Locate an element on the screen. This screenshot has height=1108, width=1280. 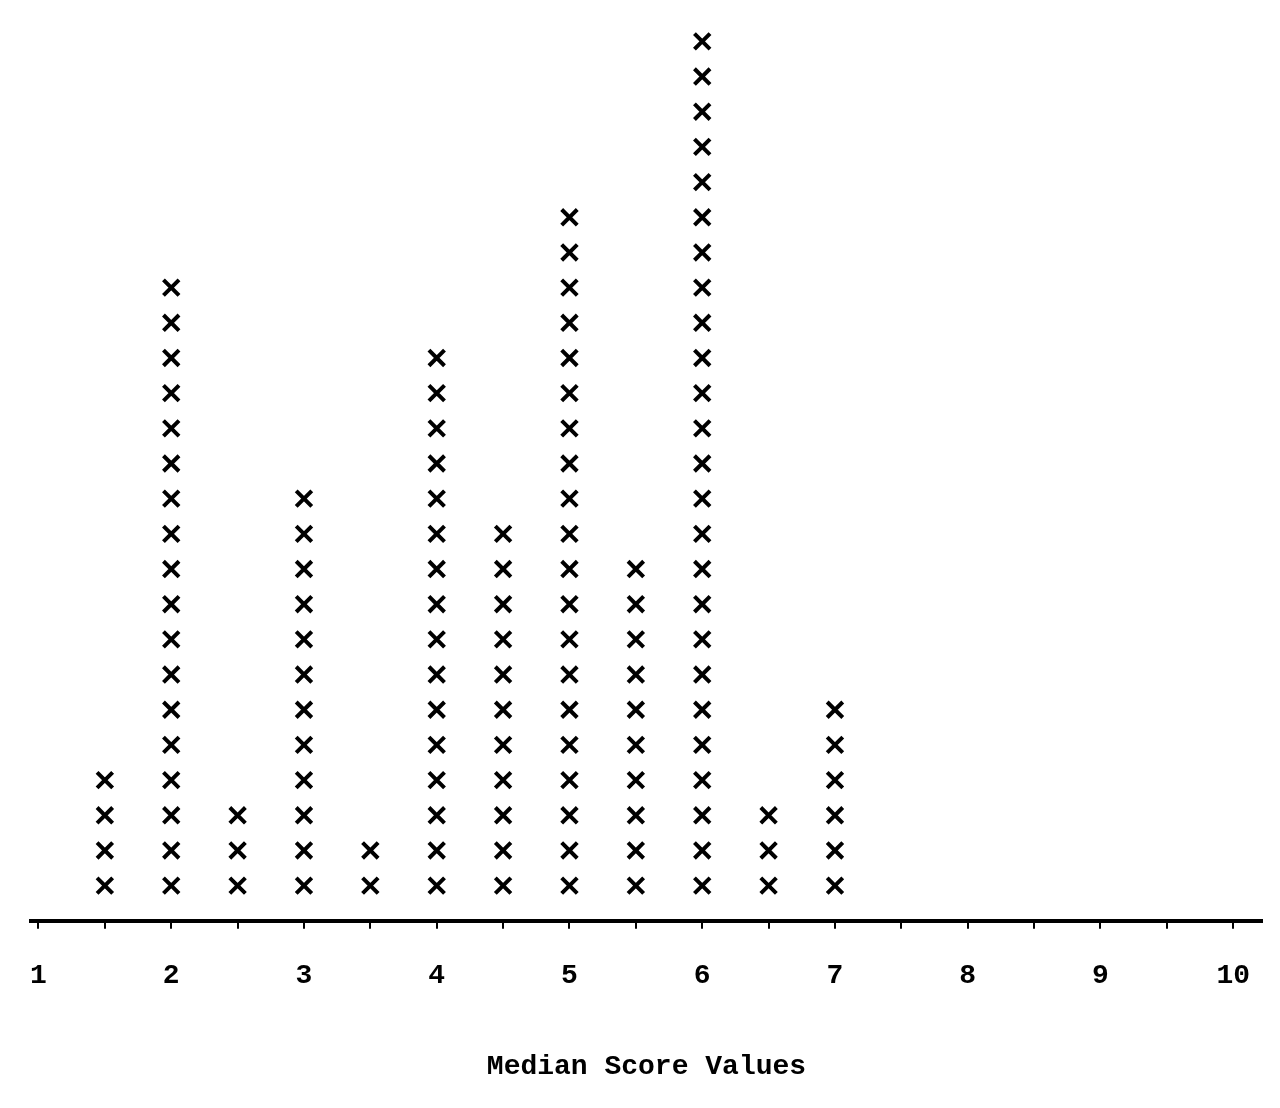
x-tick-label: 9 is located at coordinates (1100, 975).